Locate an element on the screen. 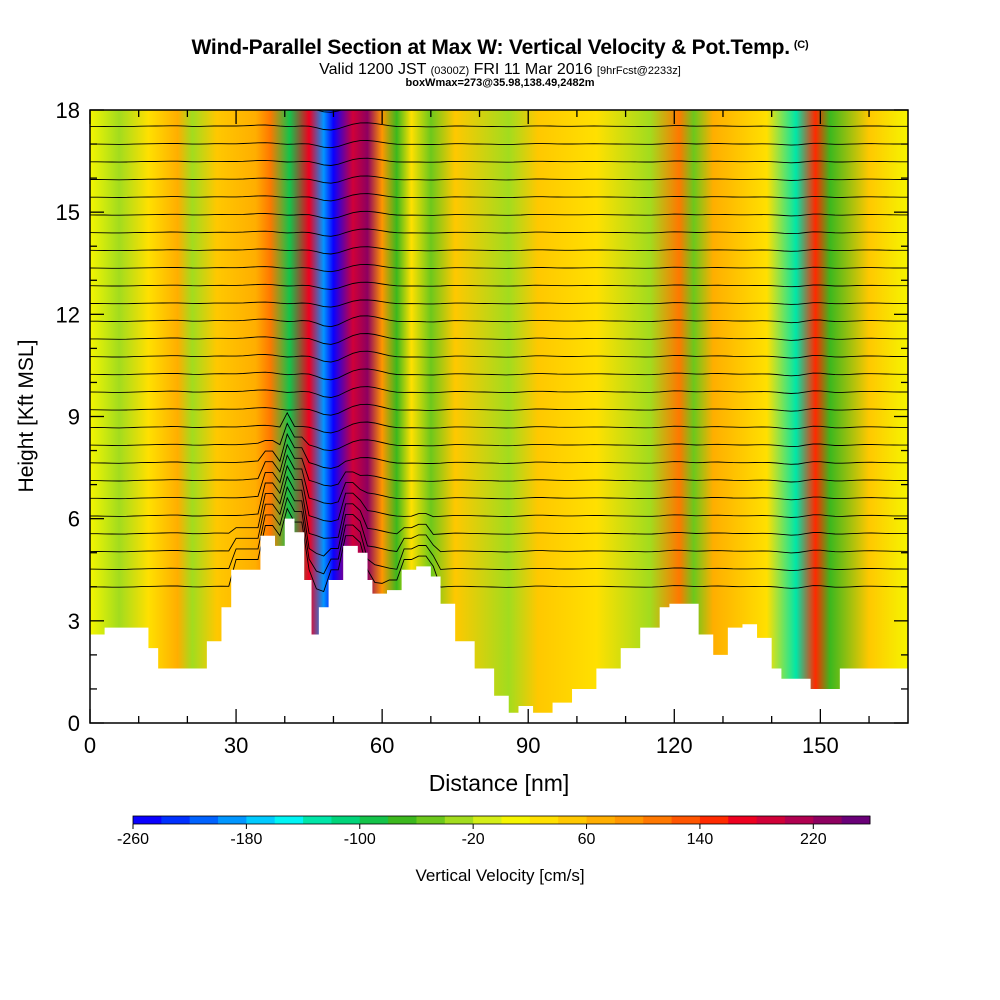 The image size is (1000, 1000). x-tick-label: 150 is located at coordinates (820, 745).